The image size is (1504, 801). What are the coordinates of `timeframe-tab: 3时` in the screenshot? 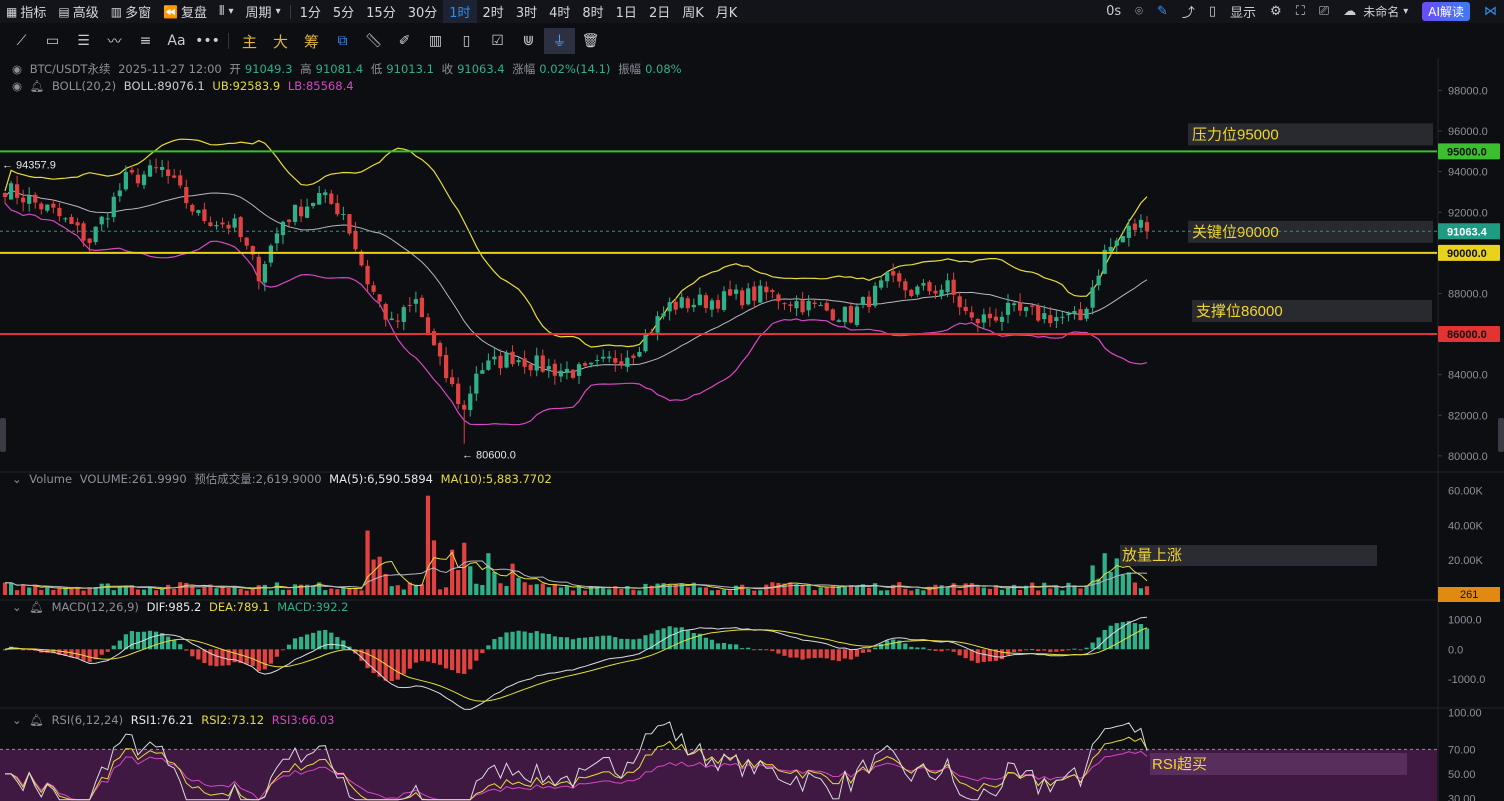 It's located at (526, 13).